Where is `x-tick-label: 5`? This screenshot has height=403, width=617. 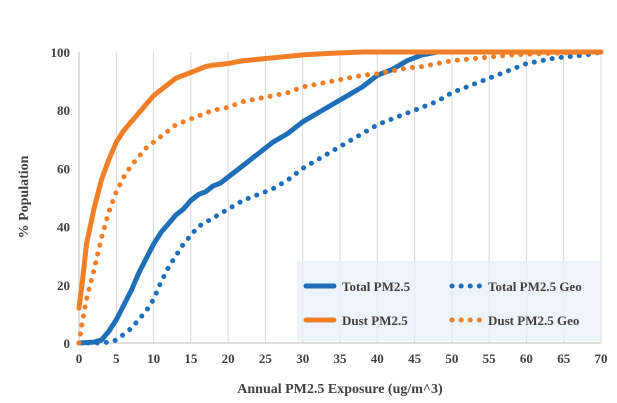 x-tick-label: 5 is located at coordinates (116, 358).